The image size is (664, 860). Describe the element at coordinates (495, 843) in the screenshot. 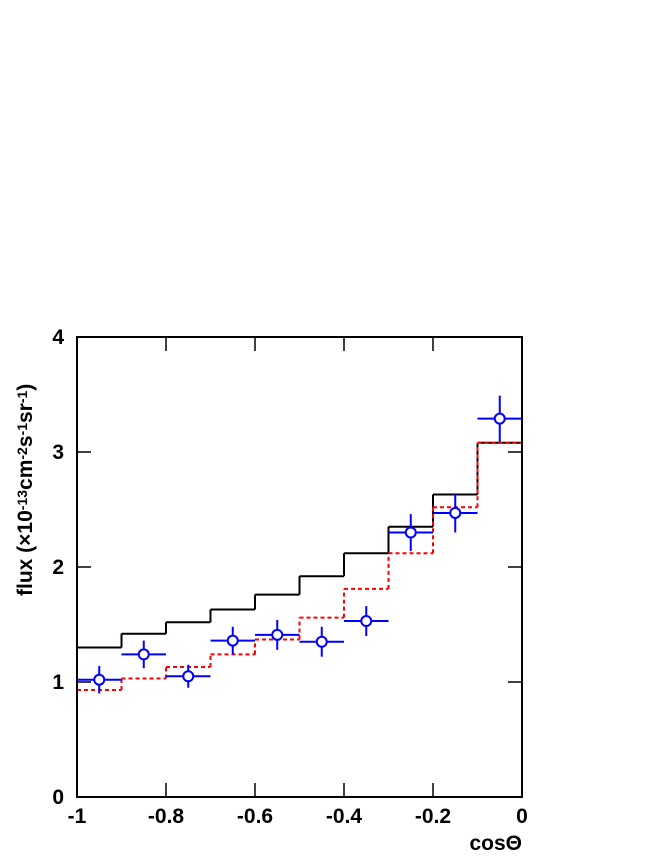

I see `x-axis-label: cosΘ` at that location.